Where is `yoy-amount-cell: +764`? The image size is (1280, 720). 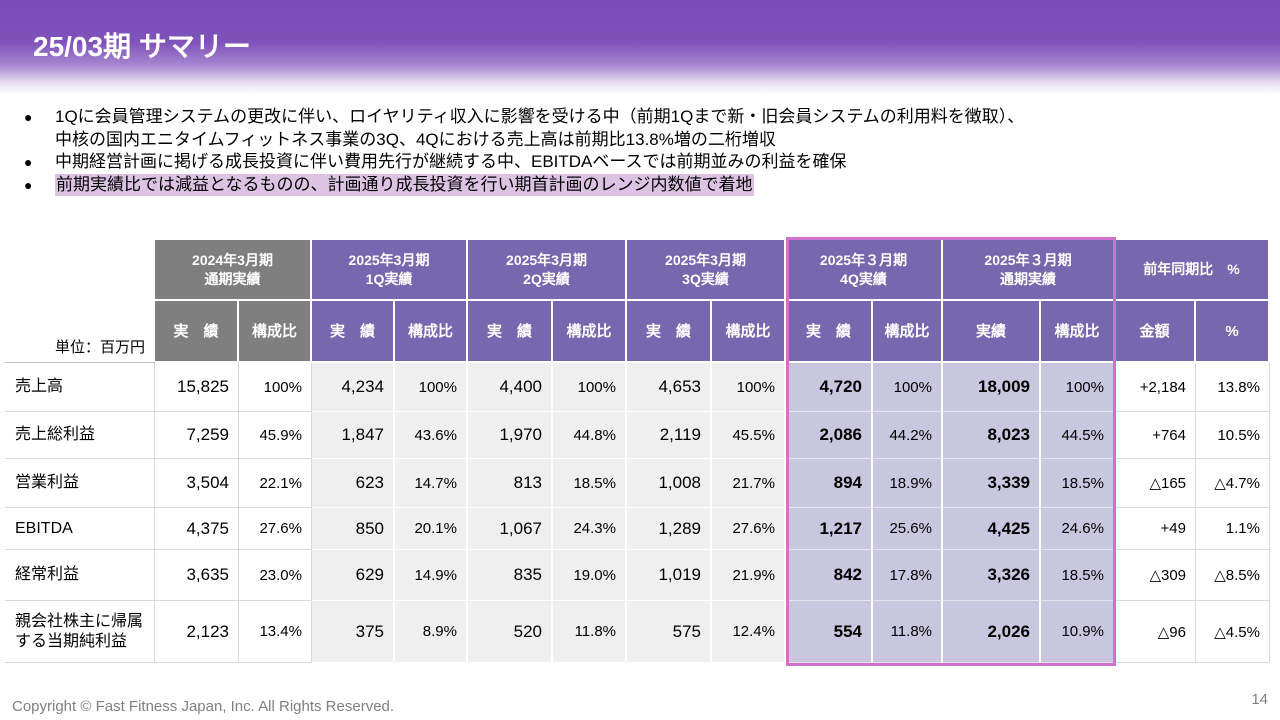 yoy-amount-cell: +764 is located at coordinates (1155, 435).